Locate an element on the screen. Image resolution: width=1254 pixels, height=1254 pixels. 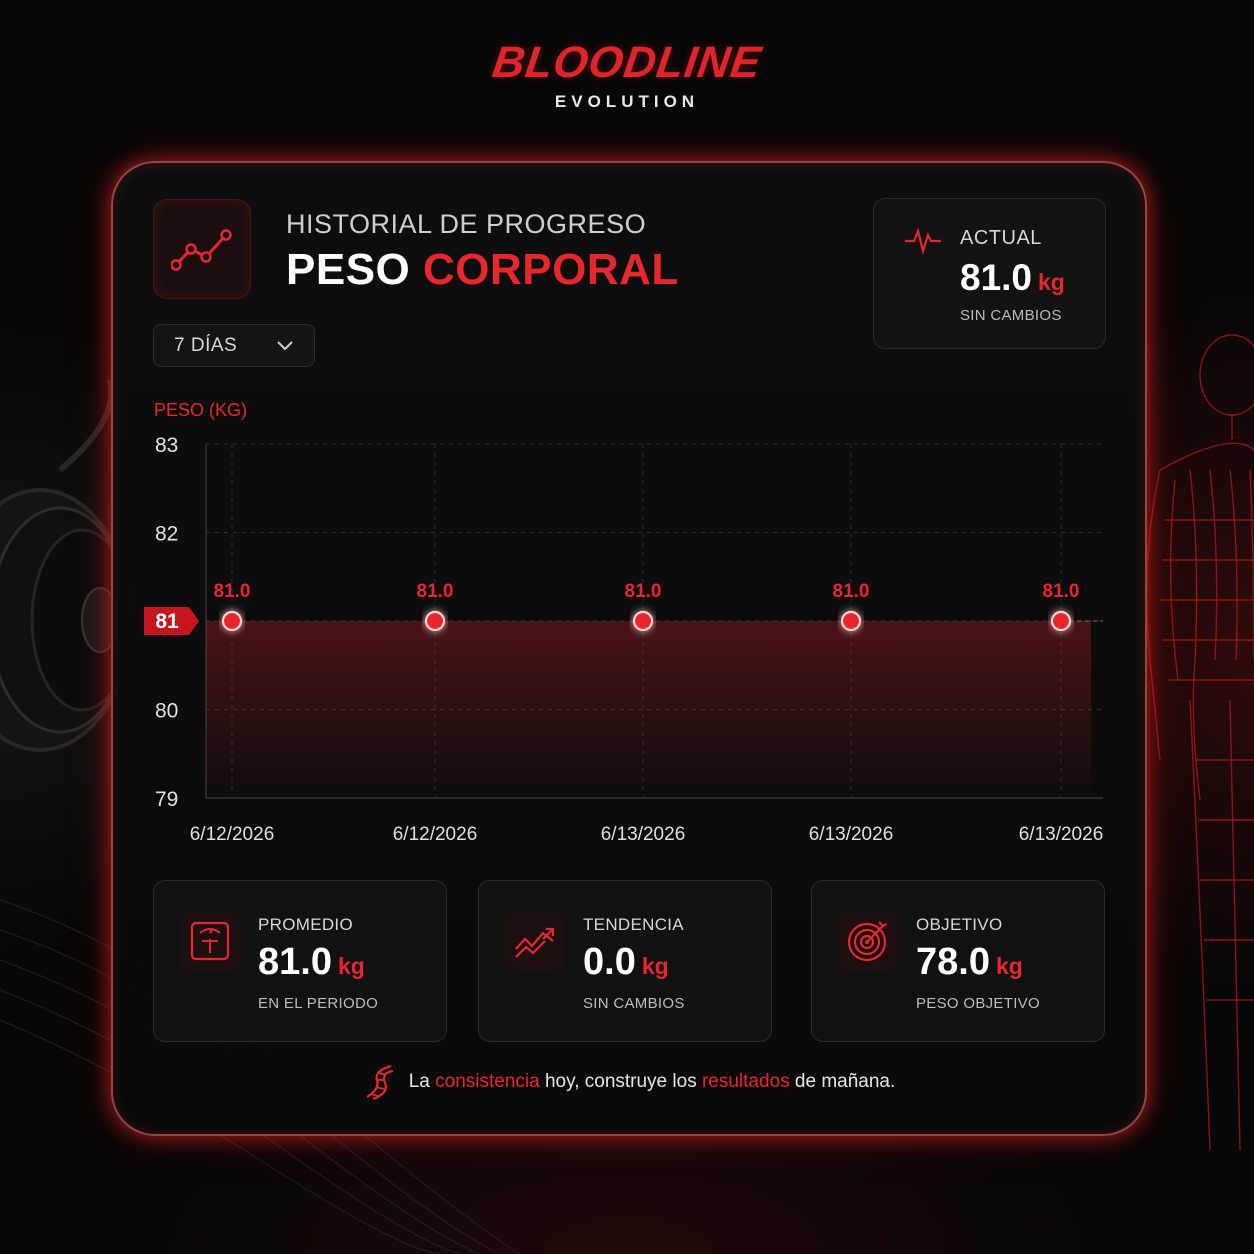
heartbeat-icon is located at coordinates (923, 241).